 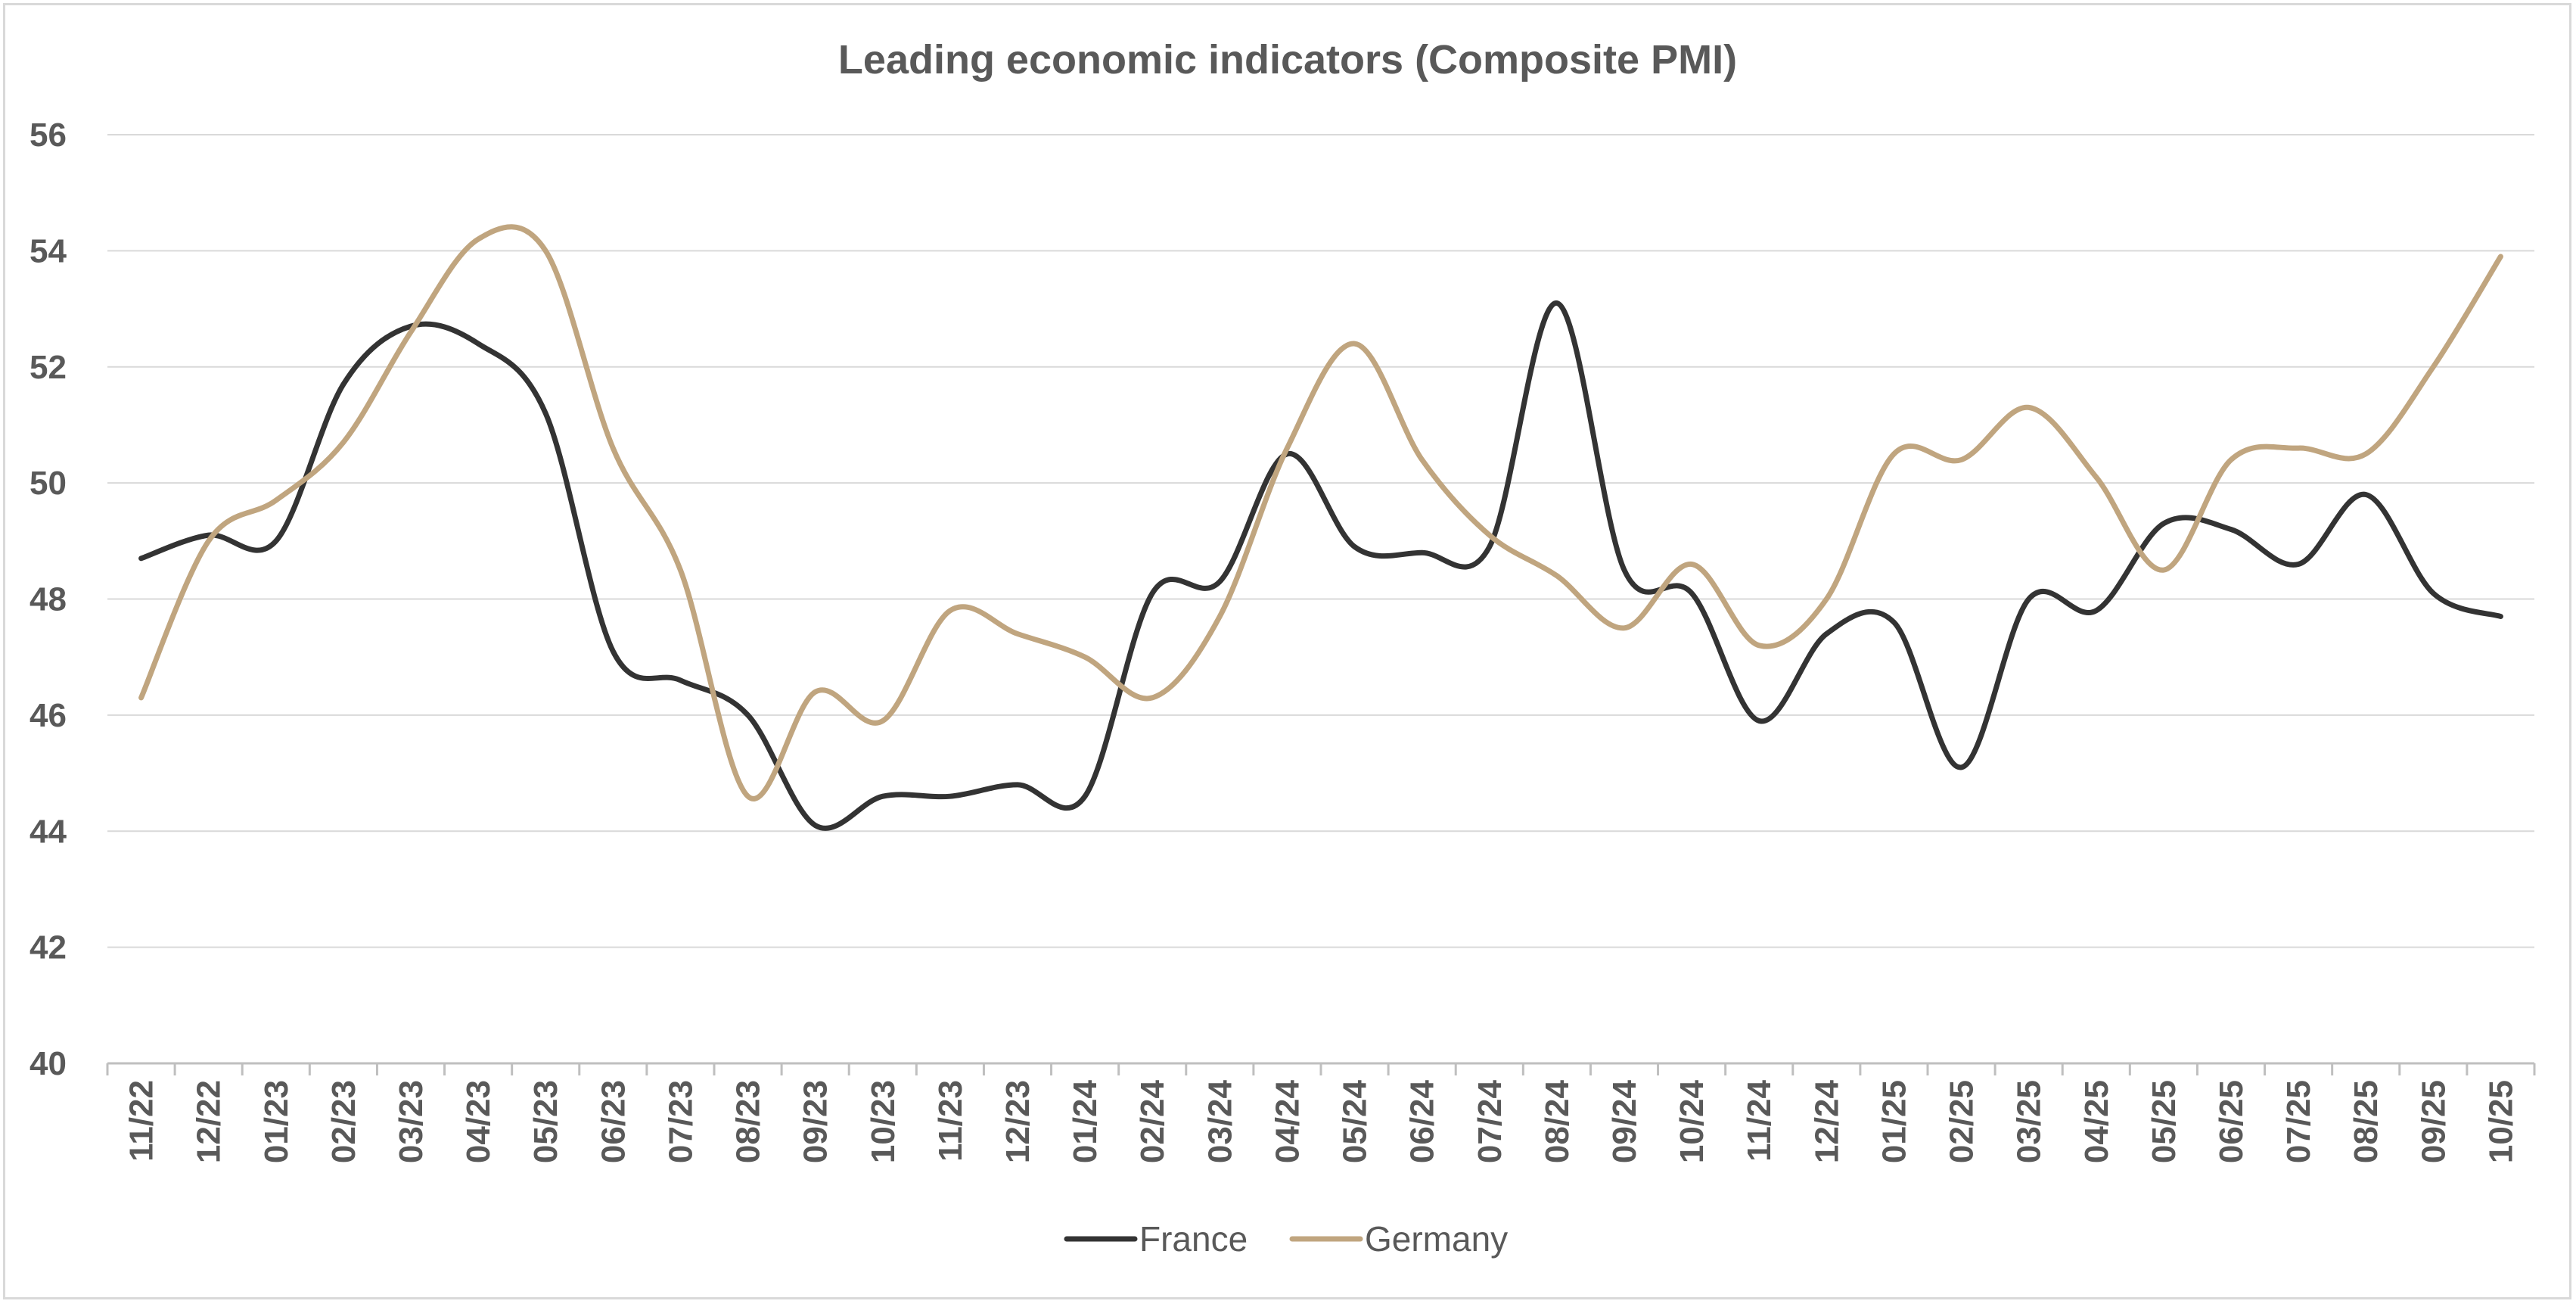 What do you see at coordinates (48, 135) in the screenshot?
I see `y-tick-label-56: 56` at bounding box center [48, 135].